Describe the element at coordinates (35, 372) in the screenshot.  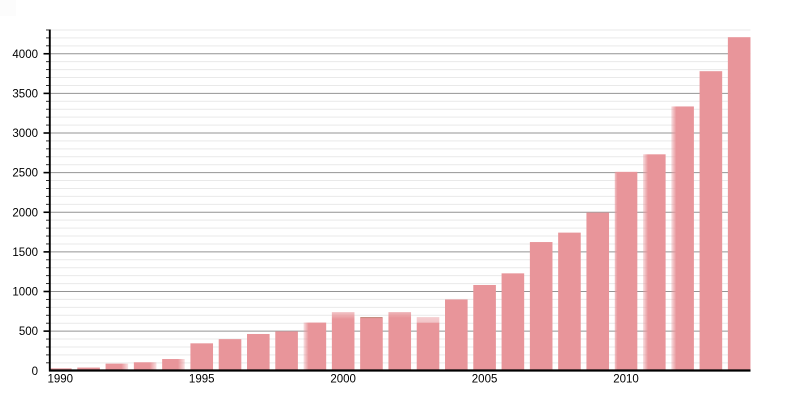
I see `svg-text: 0` at that location.